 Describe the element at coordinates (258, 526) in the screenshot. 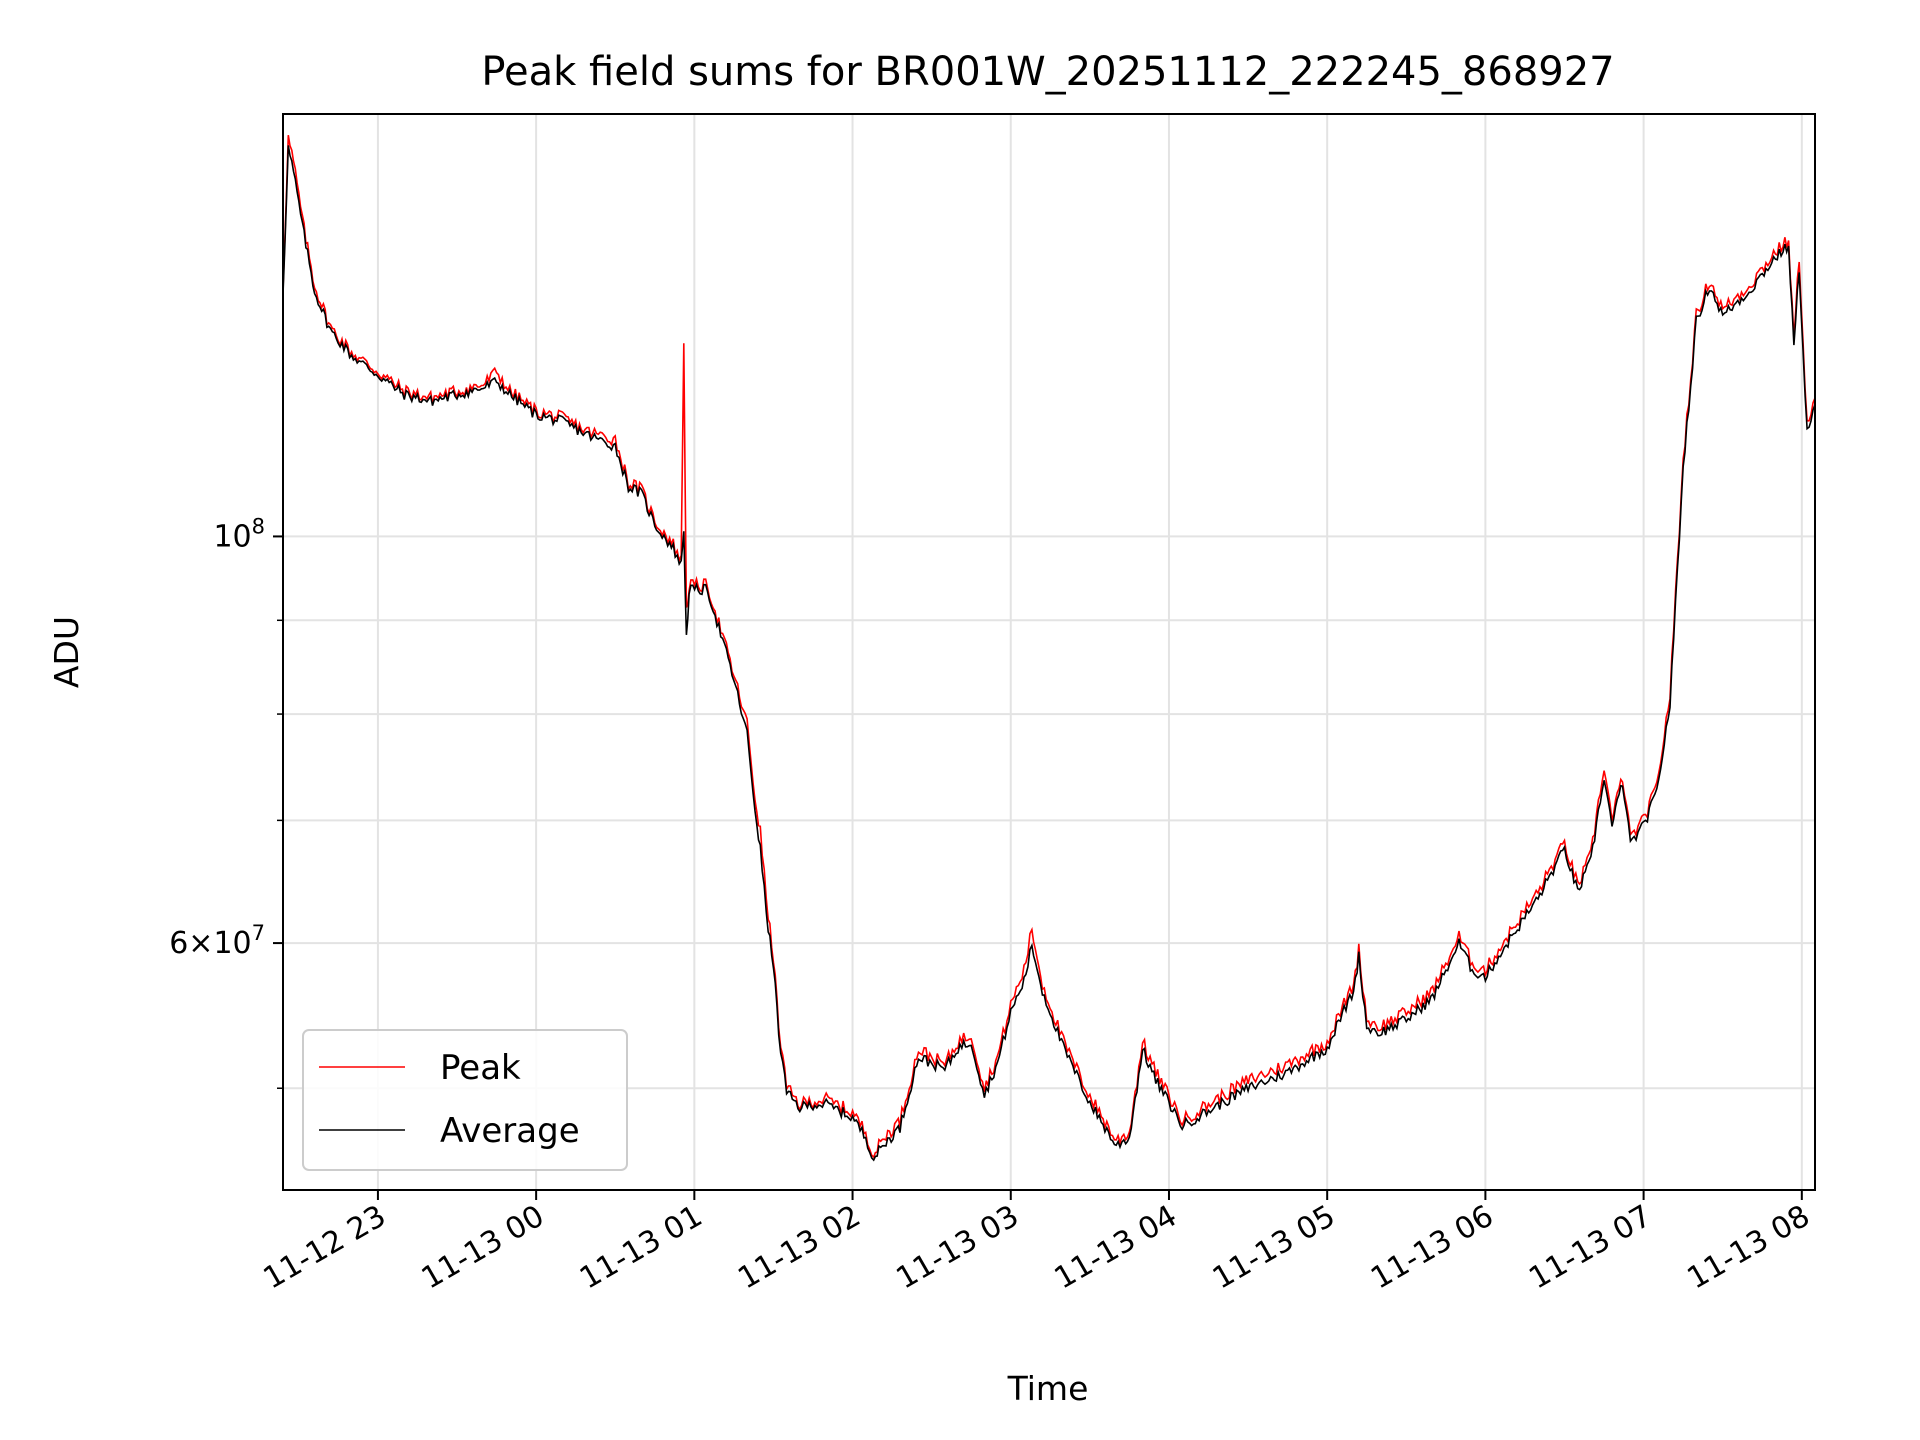

I see `y-tick-label-exponent: 8` at that location.